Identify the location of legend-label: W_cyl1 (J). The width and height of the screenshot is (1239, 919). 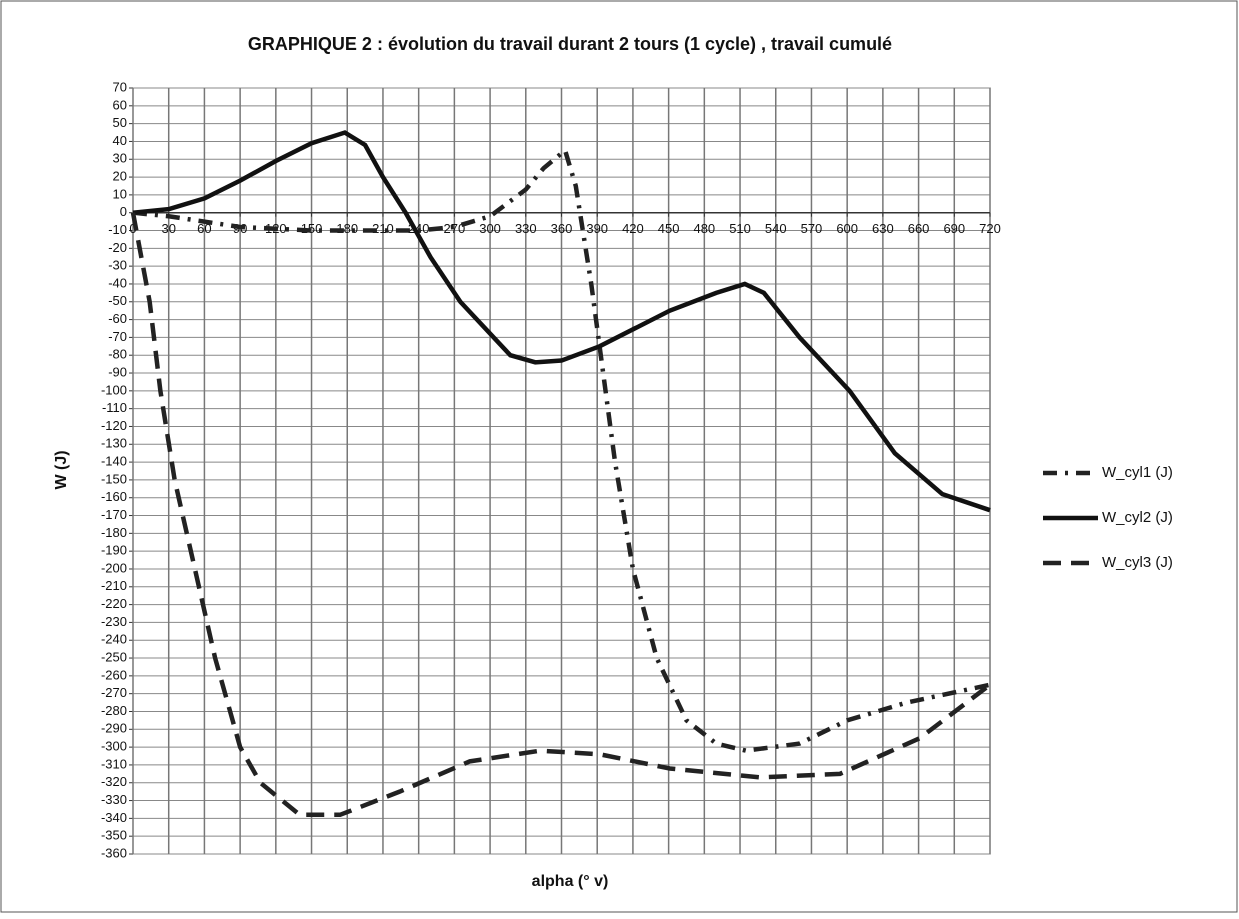
(1137, 472).